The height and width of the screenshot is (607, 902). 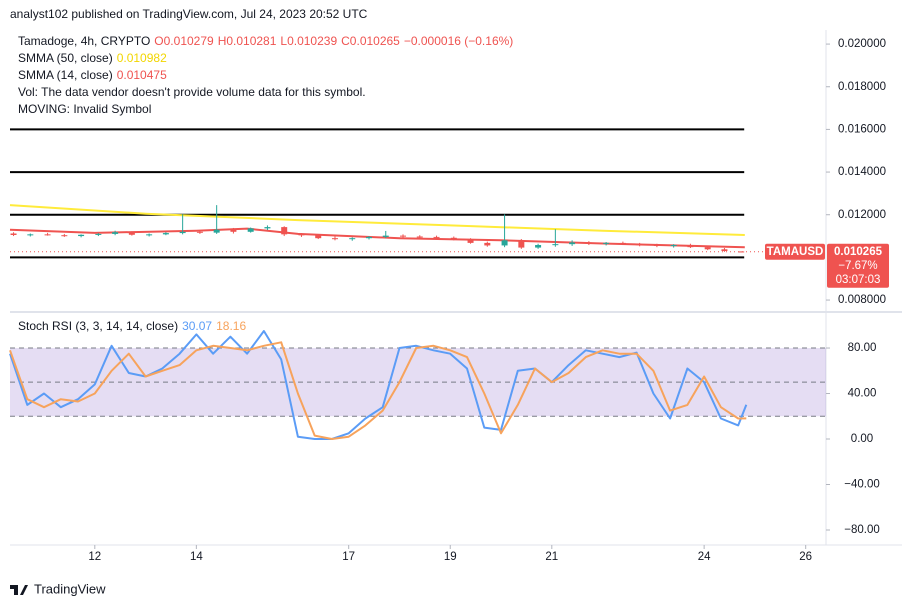 I want to click on y-tick-label: 0.018000, so click(x=862, y=87).